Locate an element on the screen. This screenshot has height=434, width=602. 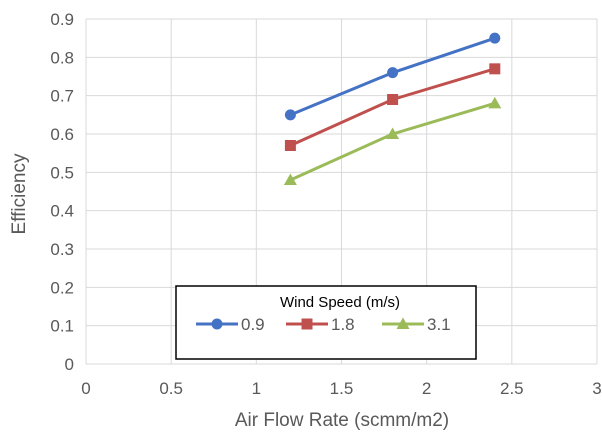
x-tick-label: 2 is located at coordinates (426, 388).